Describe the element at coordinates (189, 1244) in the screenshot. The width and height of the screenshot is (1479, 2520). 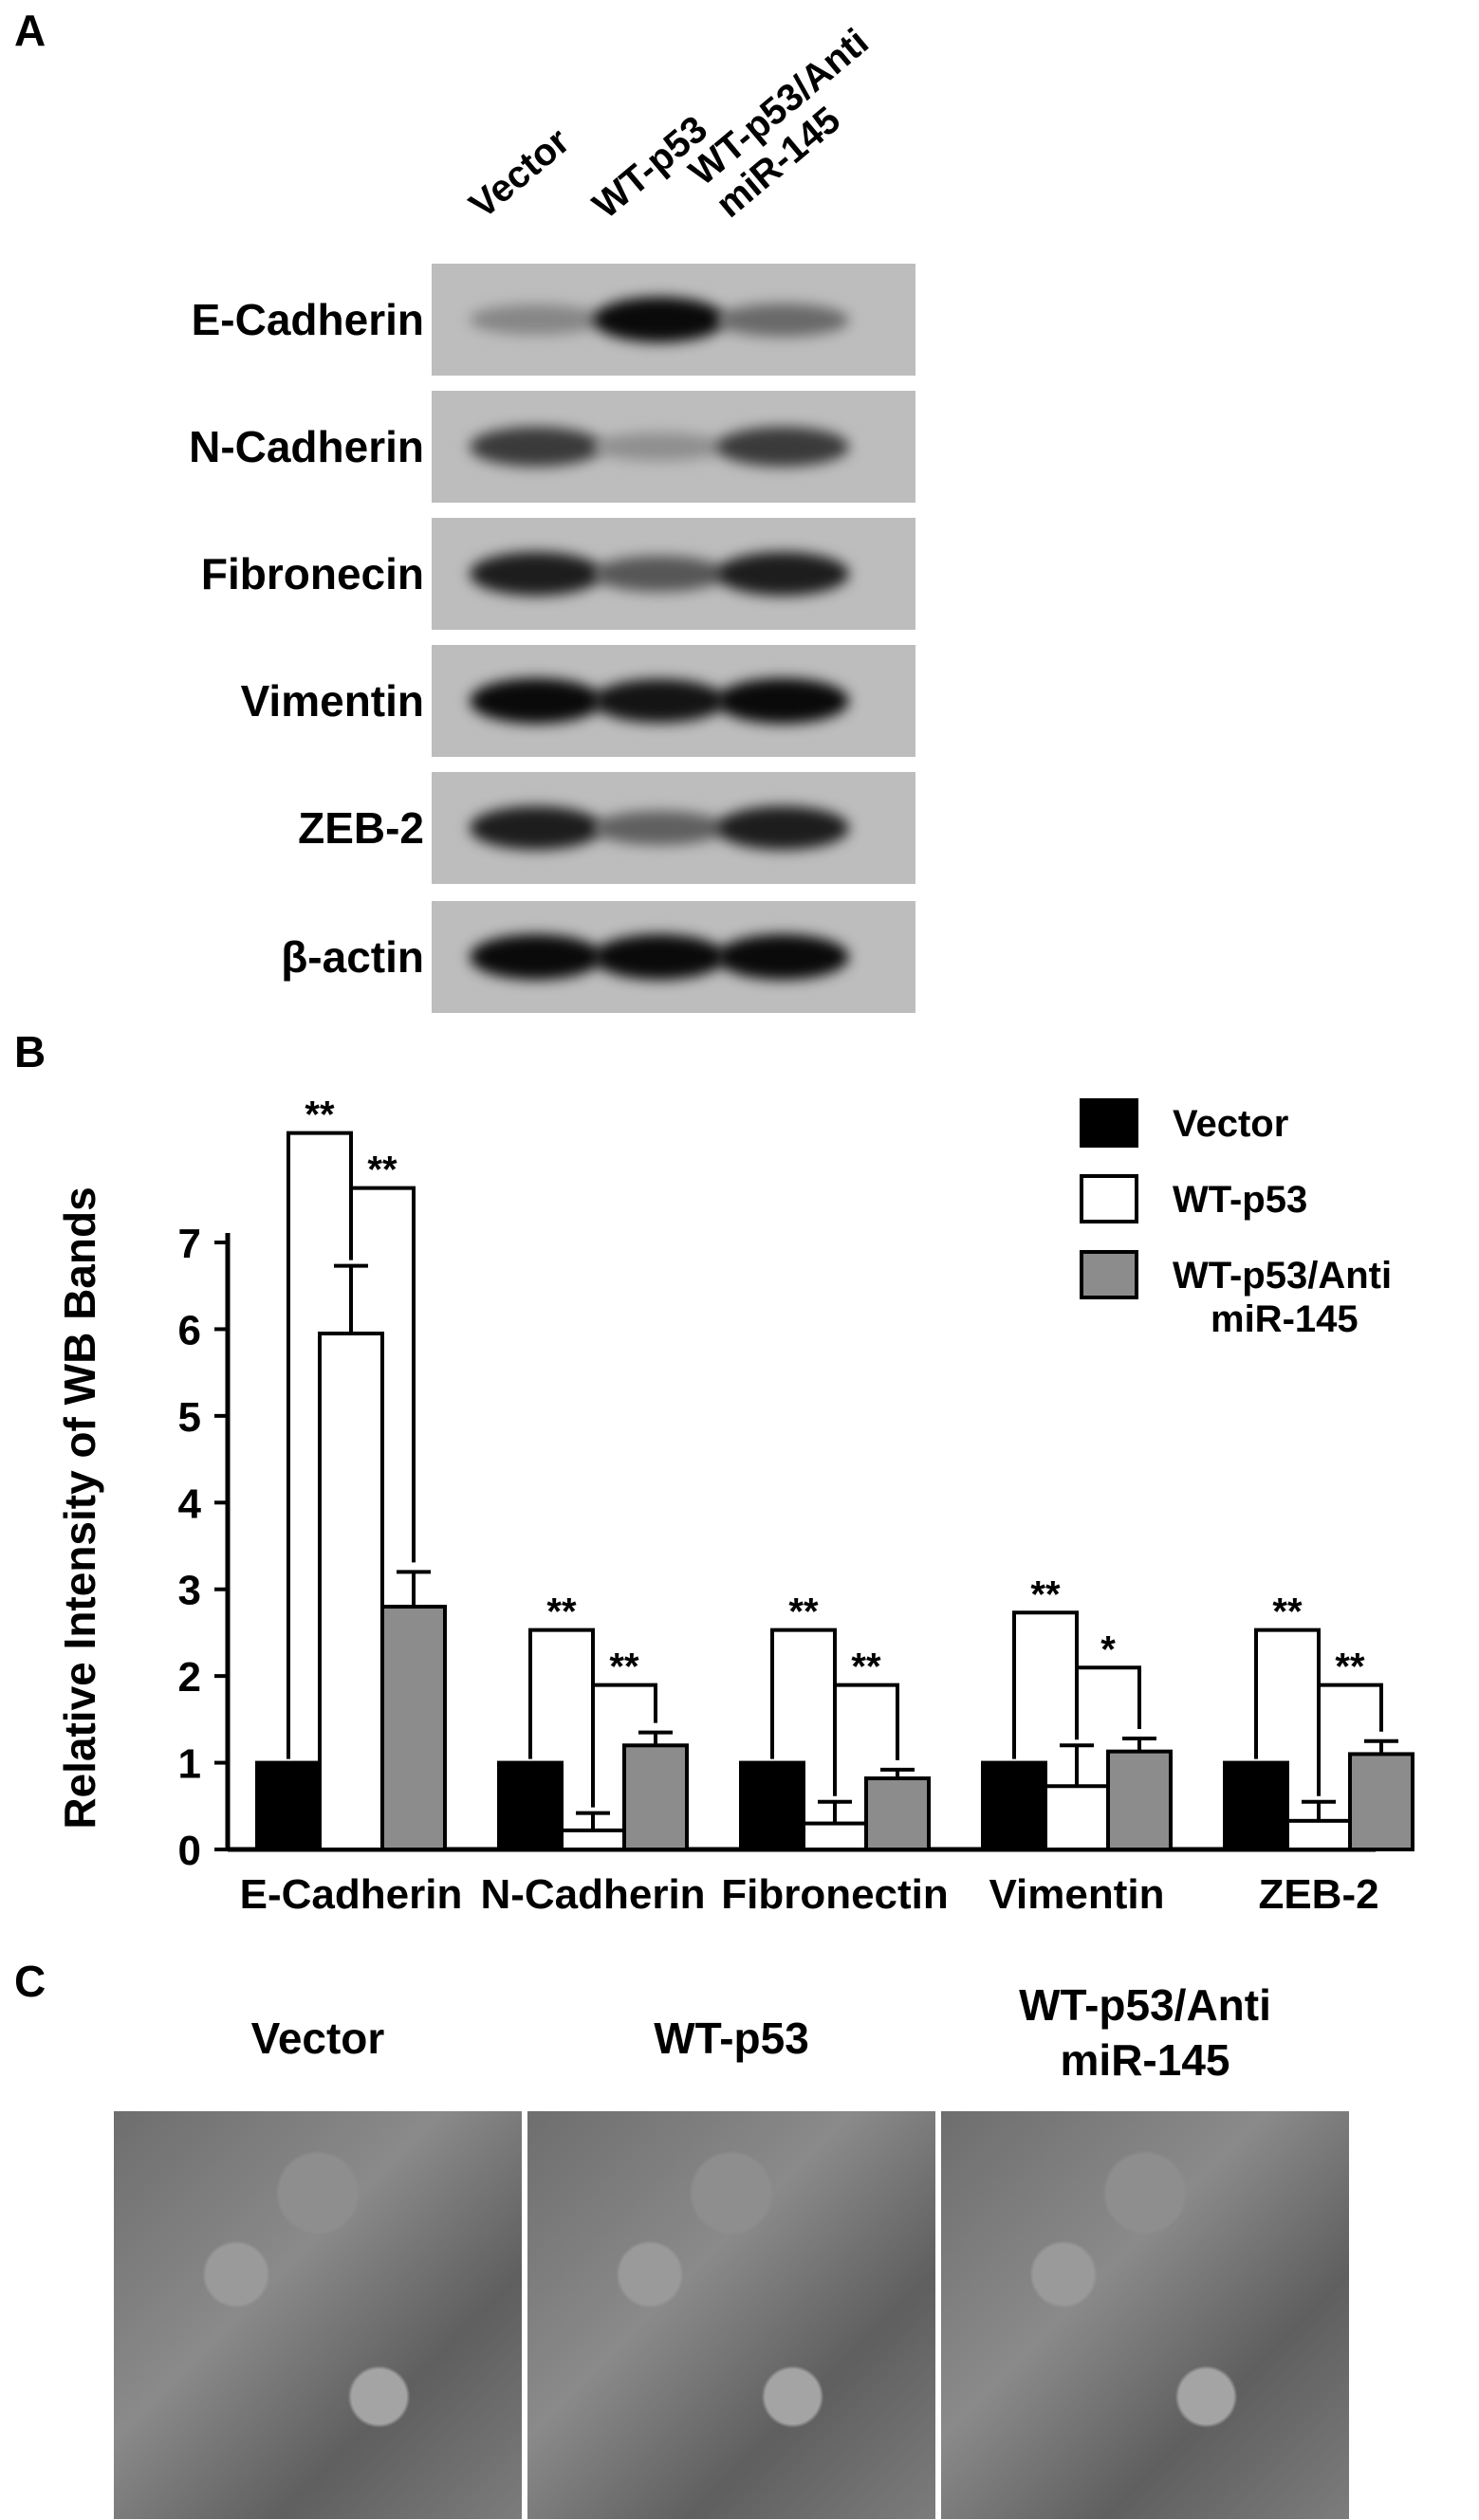
I see `y-tick-label: 7` at that location.